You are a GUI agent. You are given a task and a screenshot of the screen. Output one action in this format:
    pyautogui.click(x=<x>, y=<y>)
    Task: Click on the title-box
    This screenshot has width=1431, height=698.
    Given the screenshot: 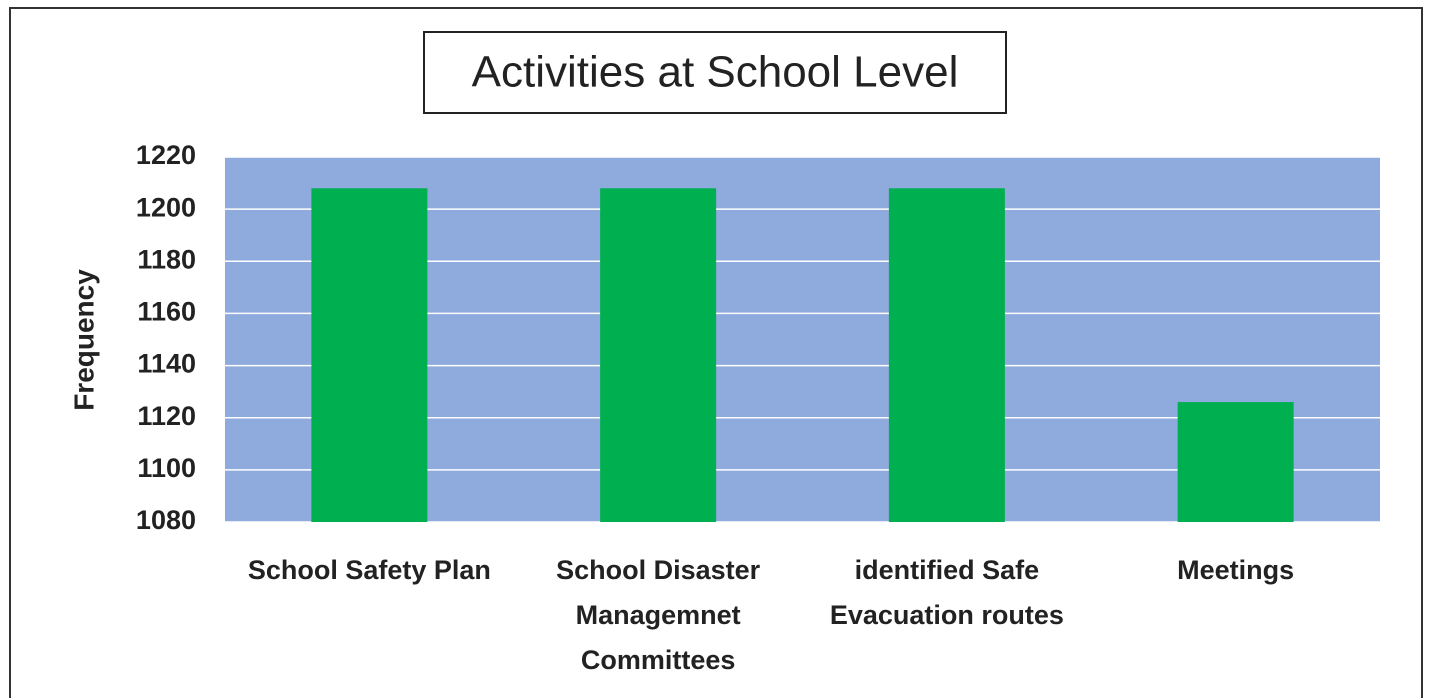 What is the action you would take?
    pyautogui.click(x=715, y=72)
    